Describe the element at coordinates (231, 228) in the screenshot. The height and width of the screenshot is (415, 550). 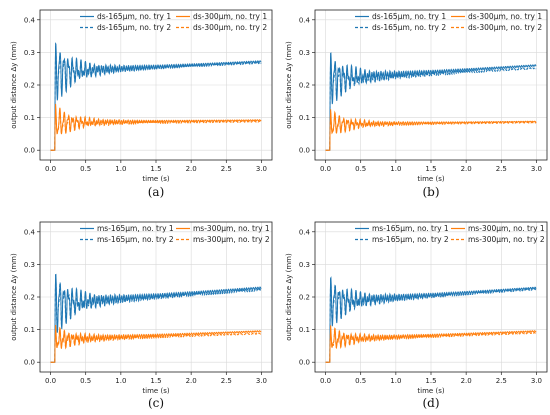
I see `legend-label: ms-300μm, no. try 1` at that location.